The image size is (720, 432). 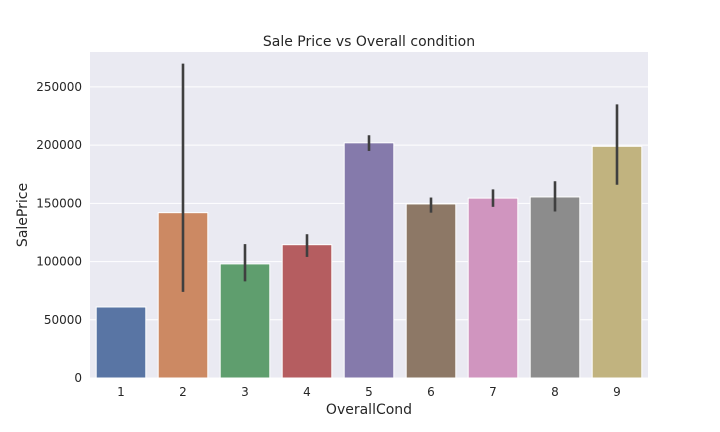 I want to click on x-tick-label-4: 4, so click(x=307, y=392).